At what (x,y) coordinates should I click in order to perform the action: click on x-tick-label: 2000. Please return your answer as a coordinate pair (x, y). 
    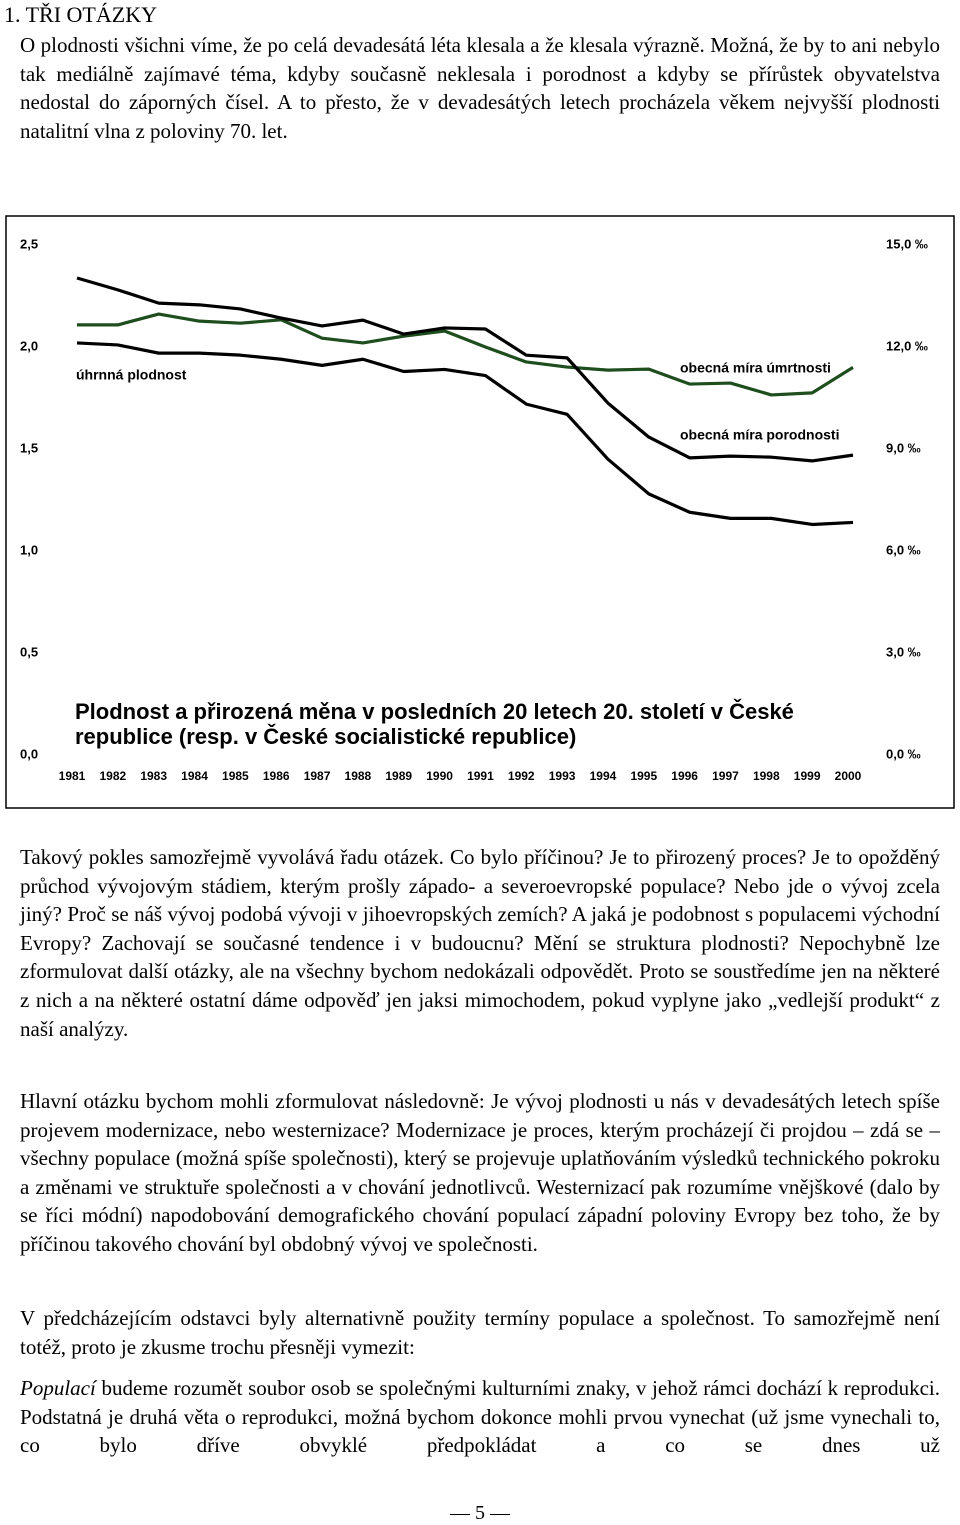
    Looking at the image, I should click on (848, 776).